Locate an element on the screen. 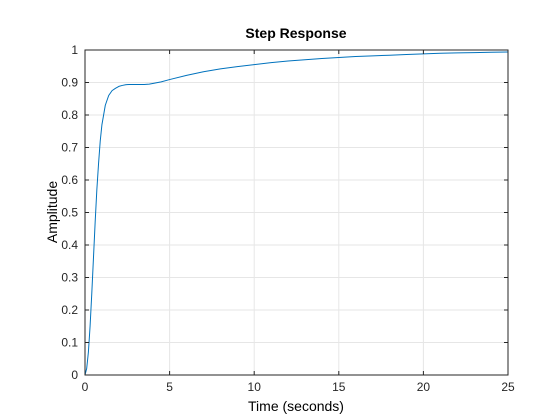 The height and width of the screenshot is (420, 560). y-tick-label: 0.3 is located at coordinates (69, 278).